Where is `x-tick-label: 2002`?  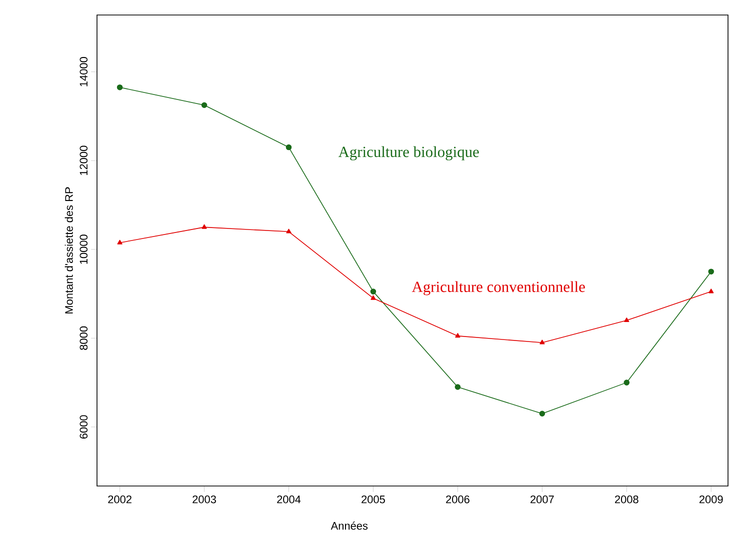
x-tick-label: 2002 is located at coordinates (120, 500).